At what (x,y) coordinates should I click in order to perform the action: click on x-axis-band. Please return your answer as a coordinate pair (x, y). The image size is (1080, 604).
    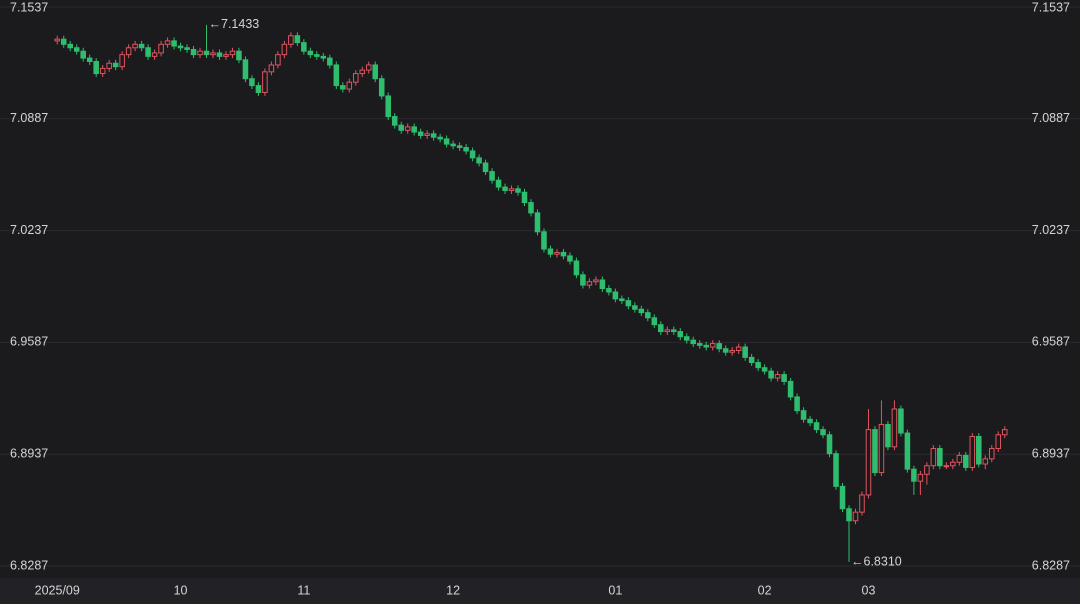
    Looking at the image, I should click on (540, 591).